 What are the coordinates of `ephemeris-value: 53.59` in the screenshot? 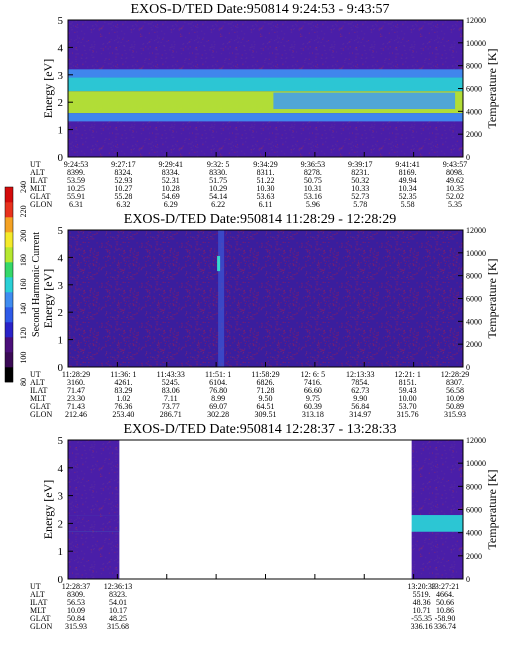 It's located at (76, 180).